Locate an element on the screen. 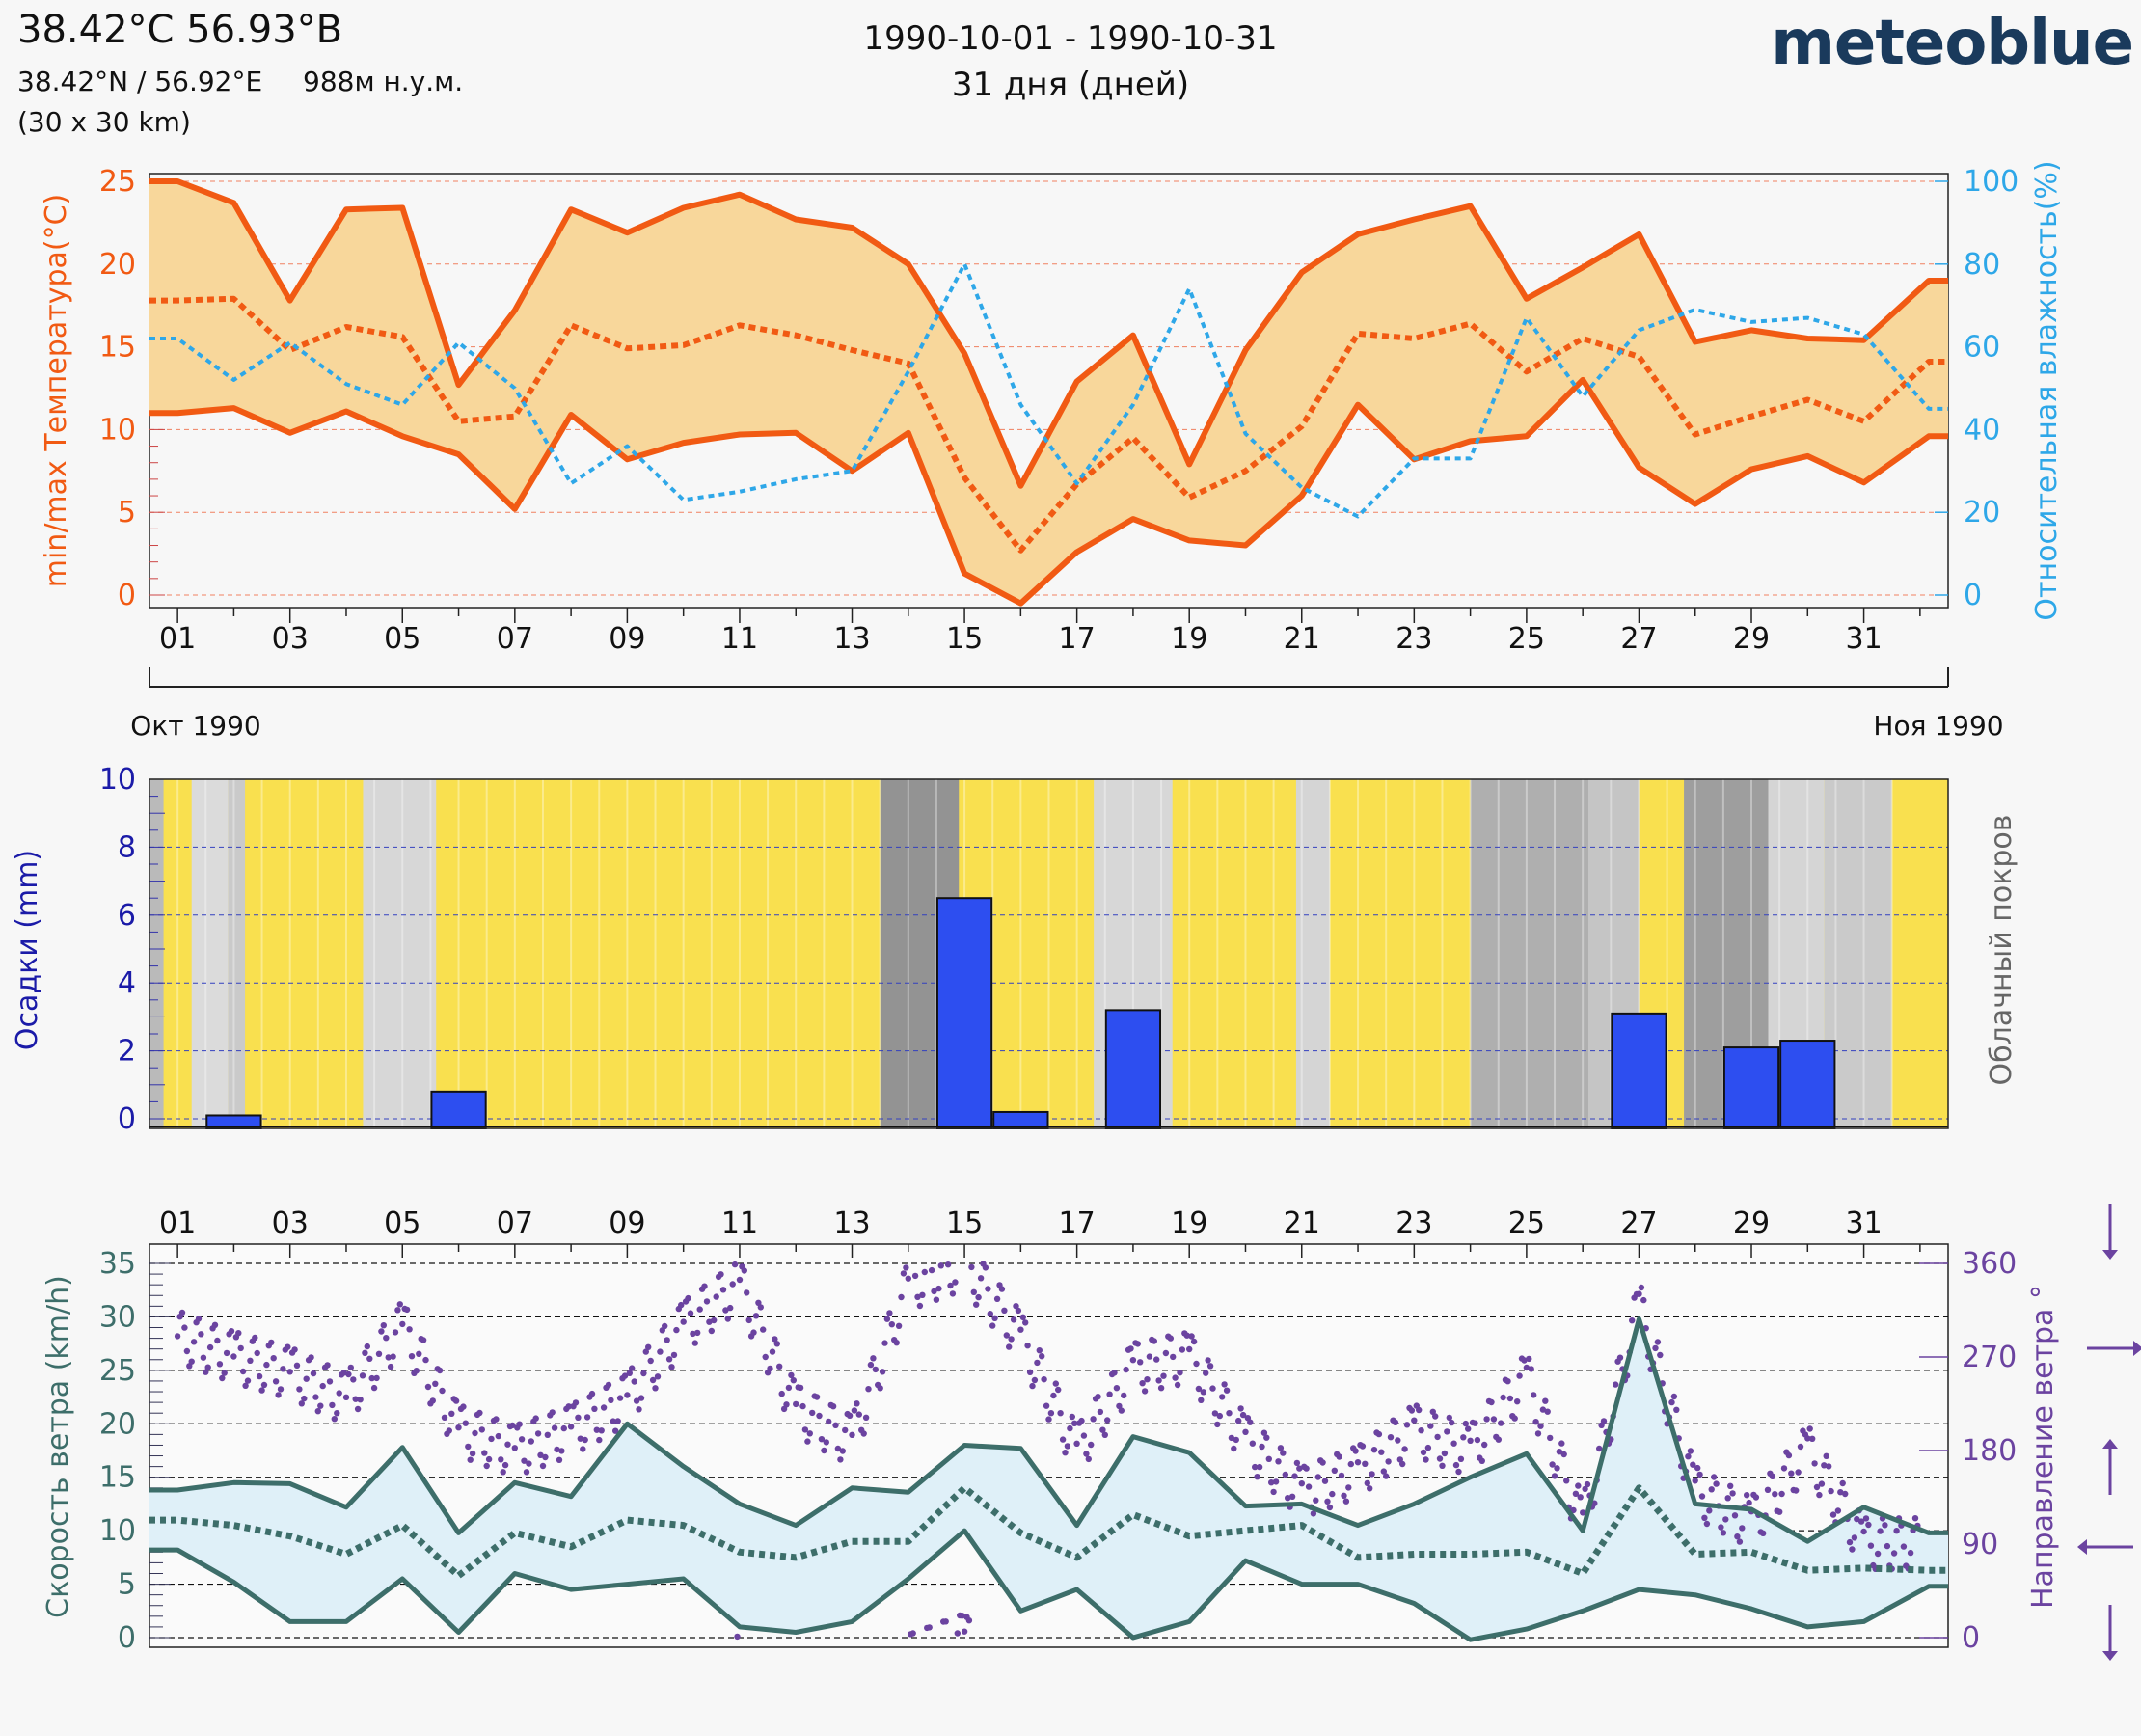 The height and width of the screenshot is (1736, 2141). humidity-y-tick-label: 40 is located at coordinates (1982, 430).